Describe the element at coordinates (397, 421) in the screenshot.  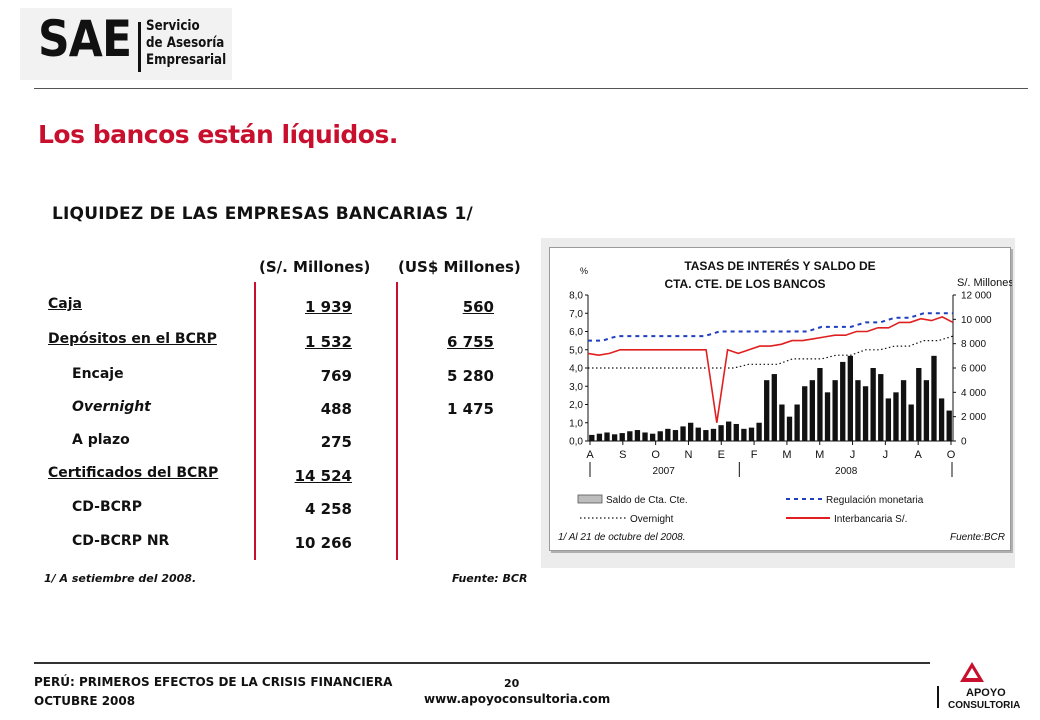
I see `column-separator-right` at that location.